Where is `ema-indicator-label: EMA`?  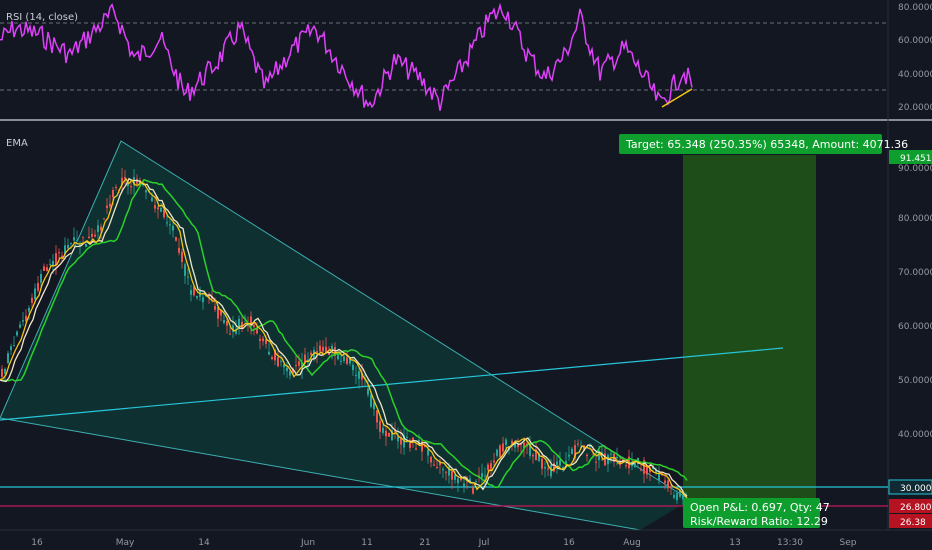
ema-indicator-label: EMA is located at coordinates (17, 143).